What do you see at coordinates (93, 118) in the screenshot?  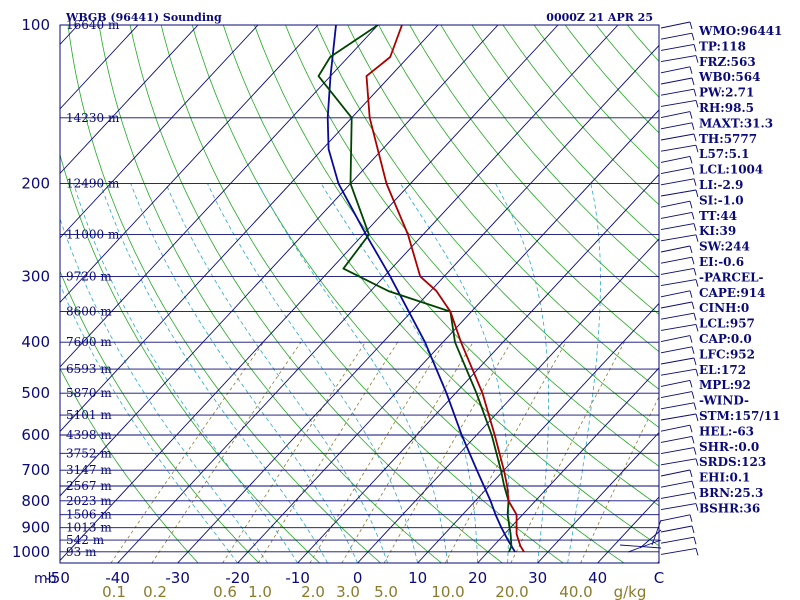 I see `height-label: 14230 m` at bounding box center [93, 118].